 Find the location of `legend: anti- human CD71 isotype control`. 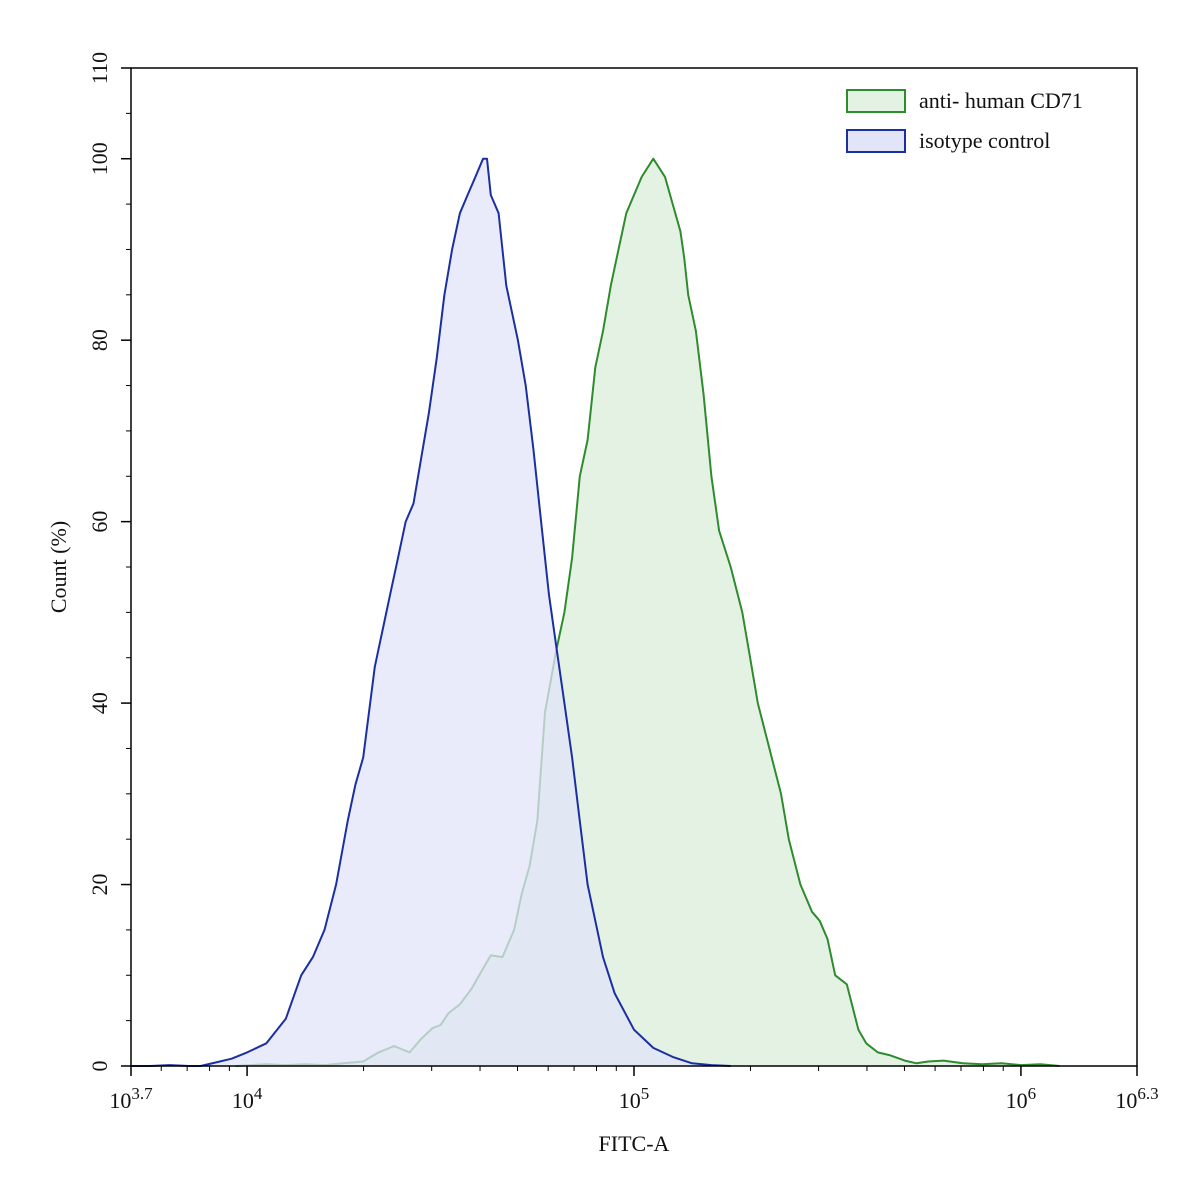

legend: anti- human CD71 isotype control is located at coordinates (964, 120).